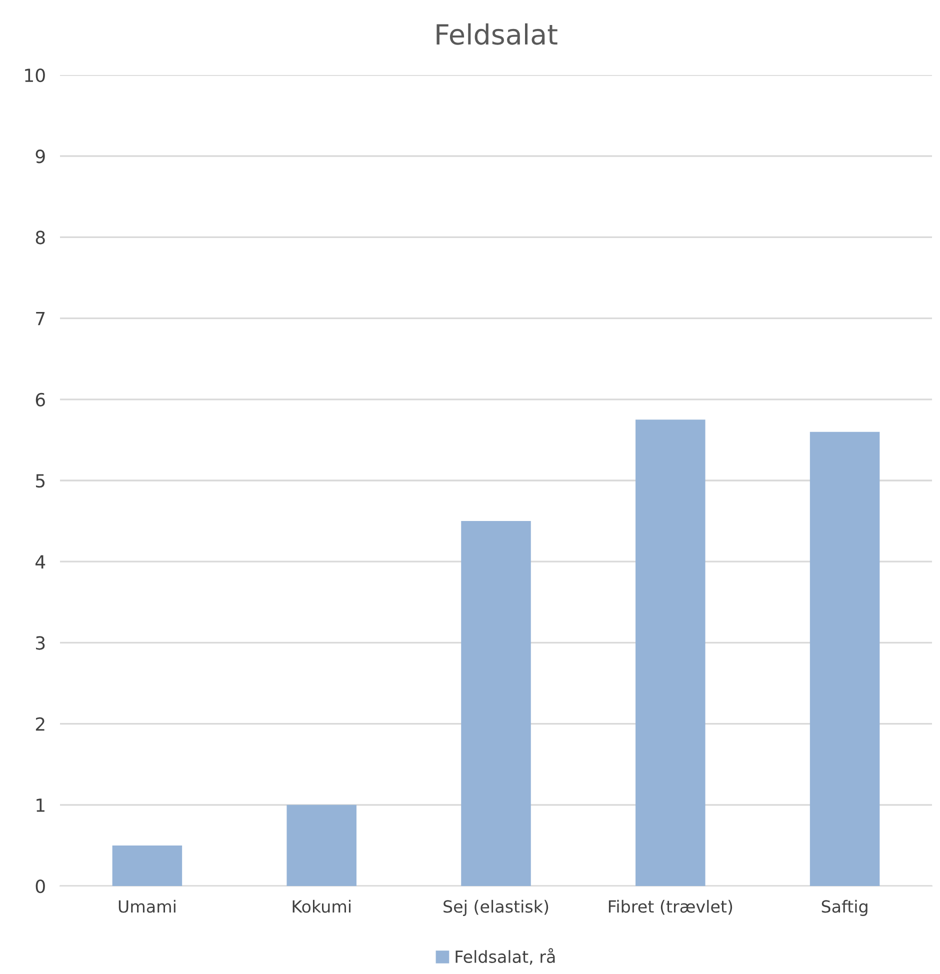 Image resolution: width=940 pixels, height=974 pixels. Describe the element at coordinates (670, 907) in the screenshot. I see `x-tick-label: Fibret (trævlet)` at that location.